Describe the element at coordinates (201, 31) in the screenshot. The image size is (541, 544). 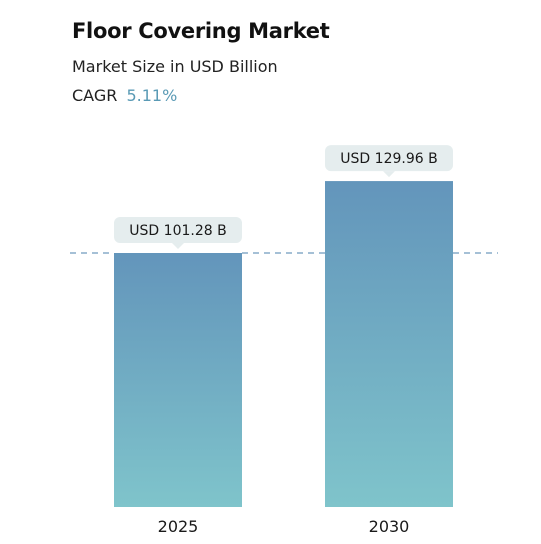
I see `chart-title: Floor Covering Market` at that location.